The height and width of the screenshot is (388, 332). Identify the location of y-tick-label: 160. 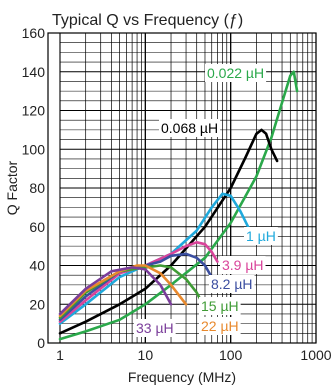
(34, 33).